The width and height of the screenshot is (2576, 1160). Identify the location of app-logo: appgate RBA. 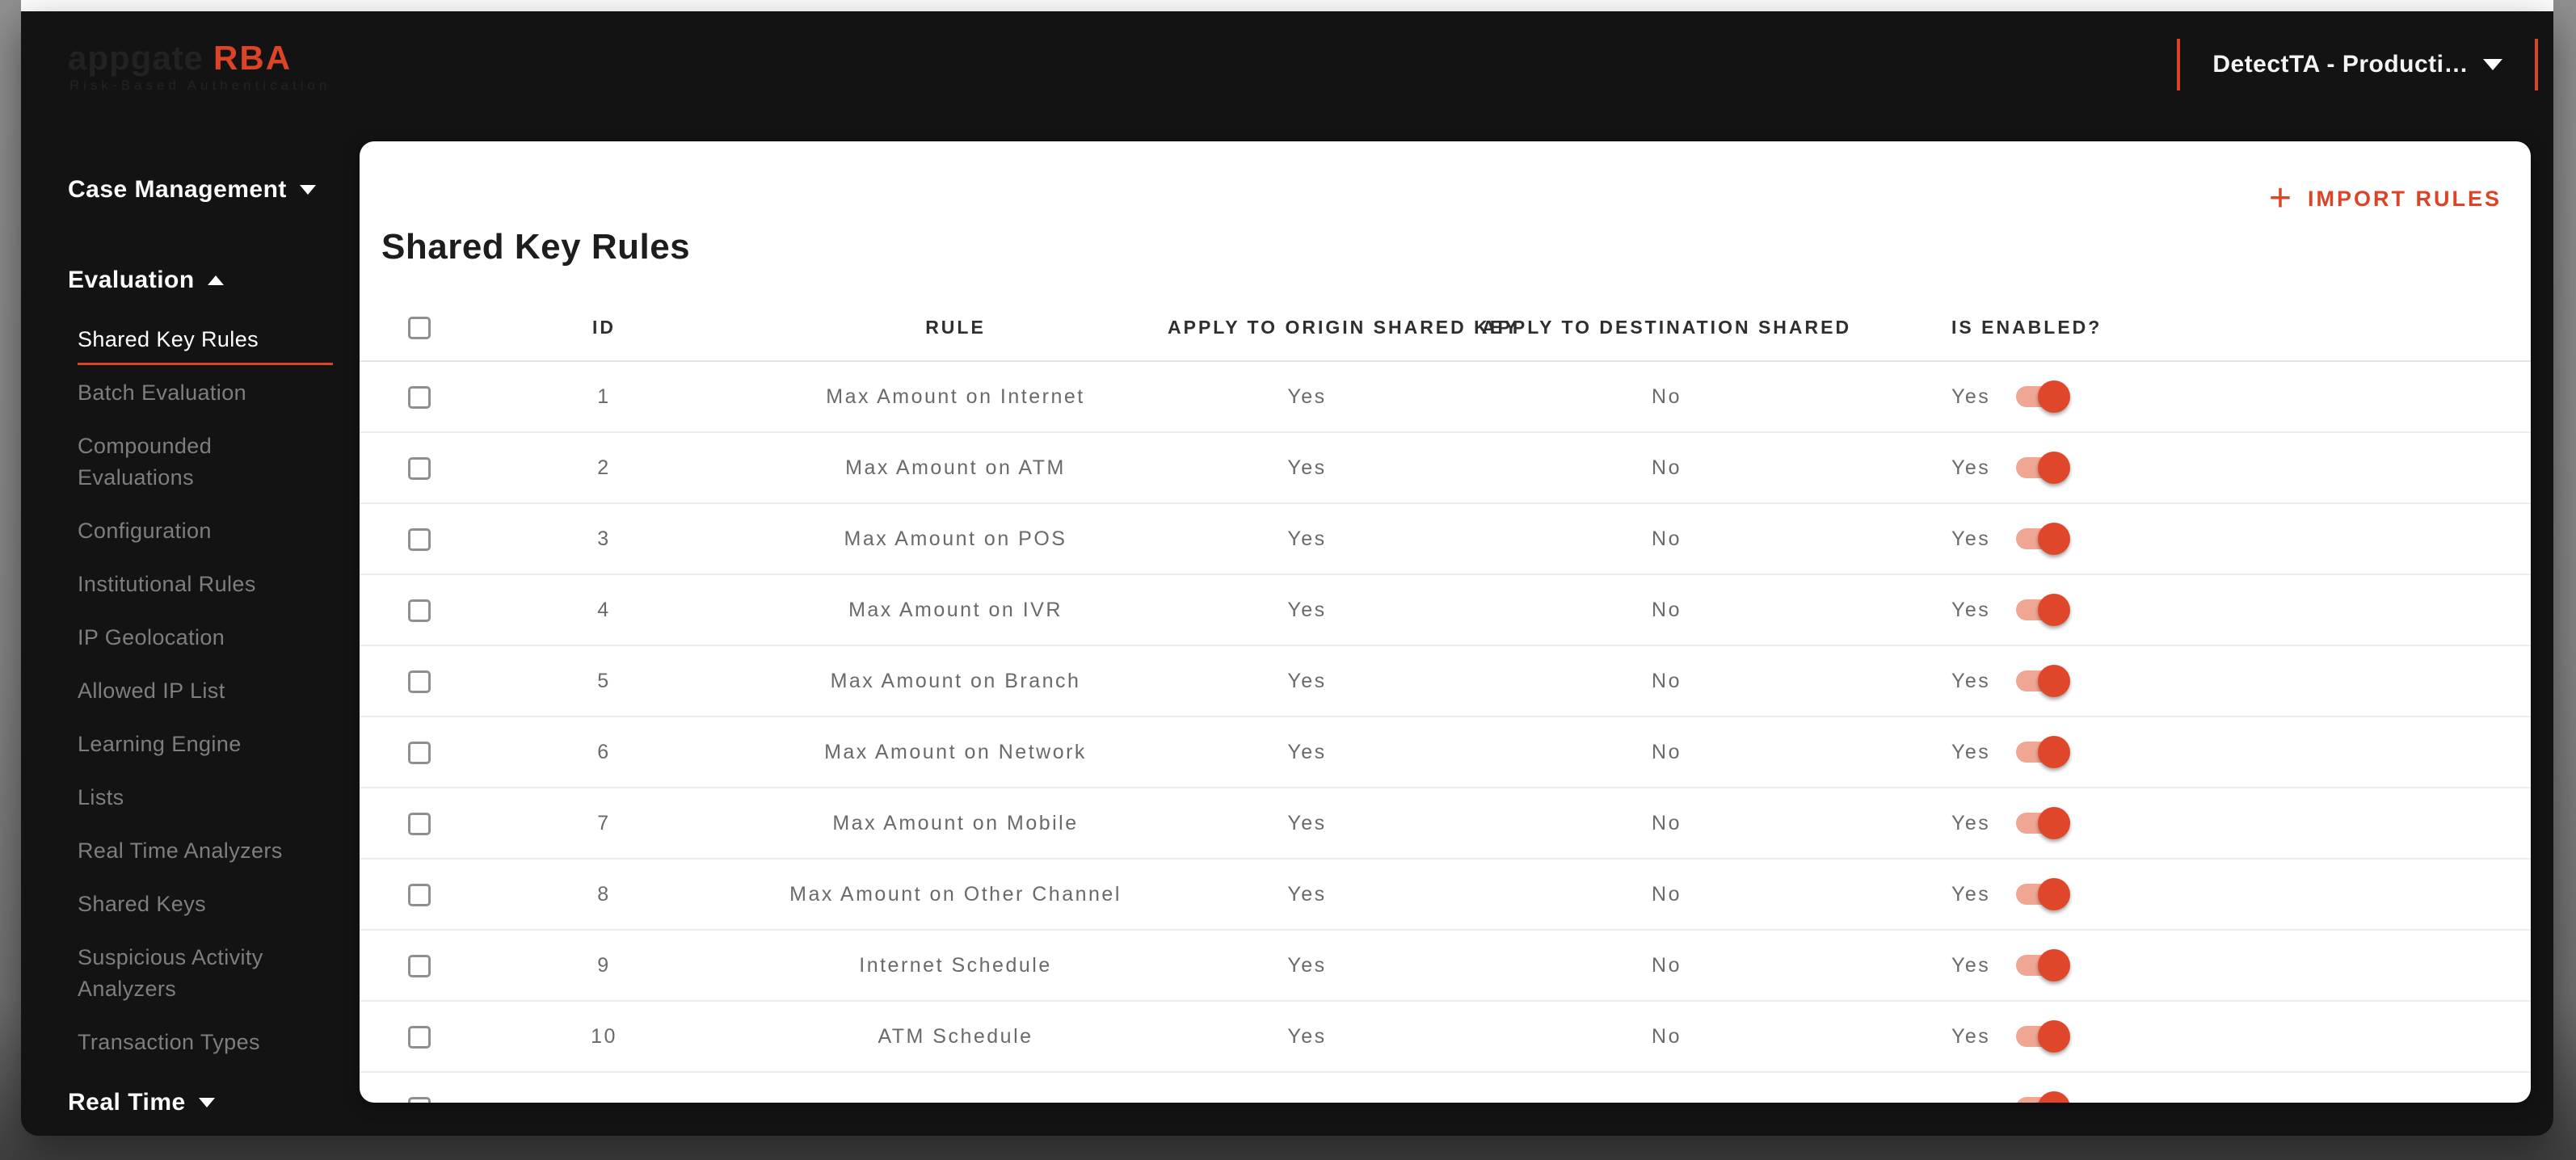
(180, 62).